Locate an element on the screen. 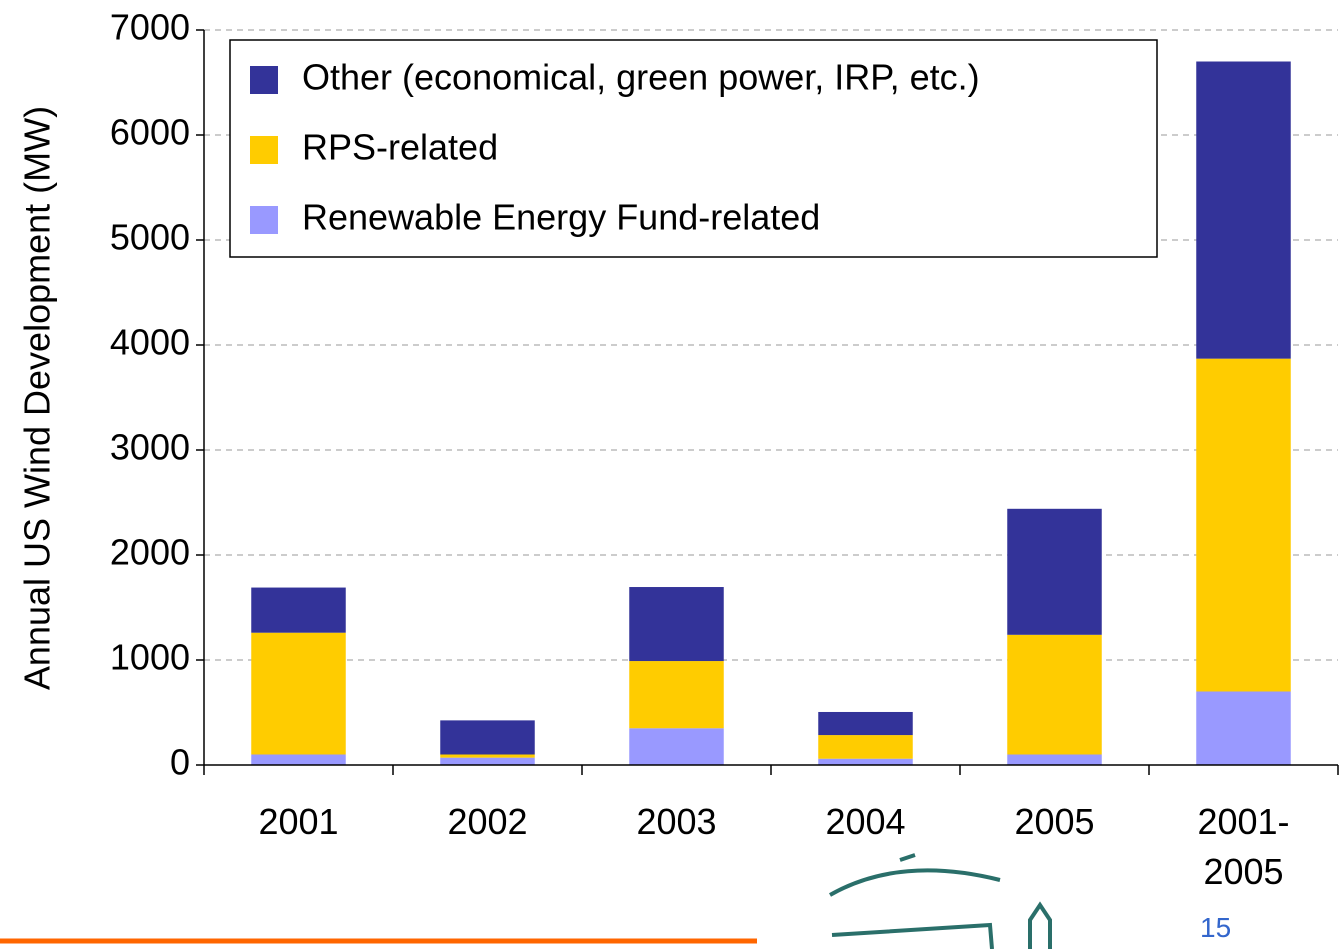 The image size is (1340, 949). x-tick-label: 2004 is located at coordinates (865, 821).